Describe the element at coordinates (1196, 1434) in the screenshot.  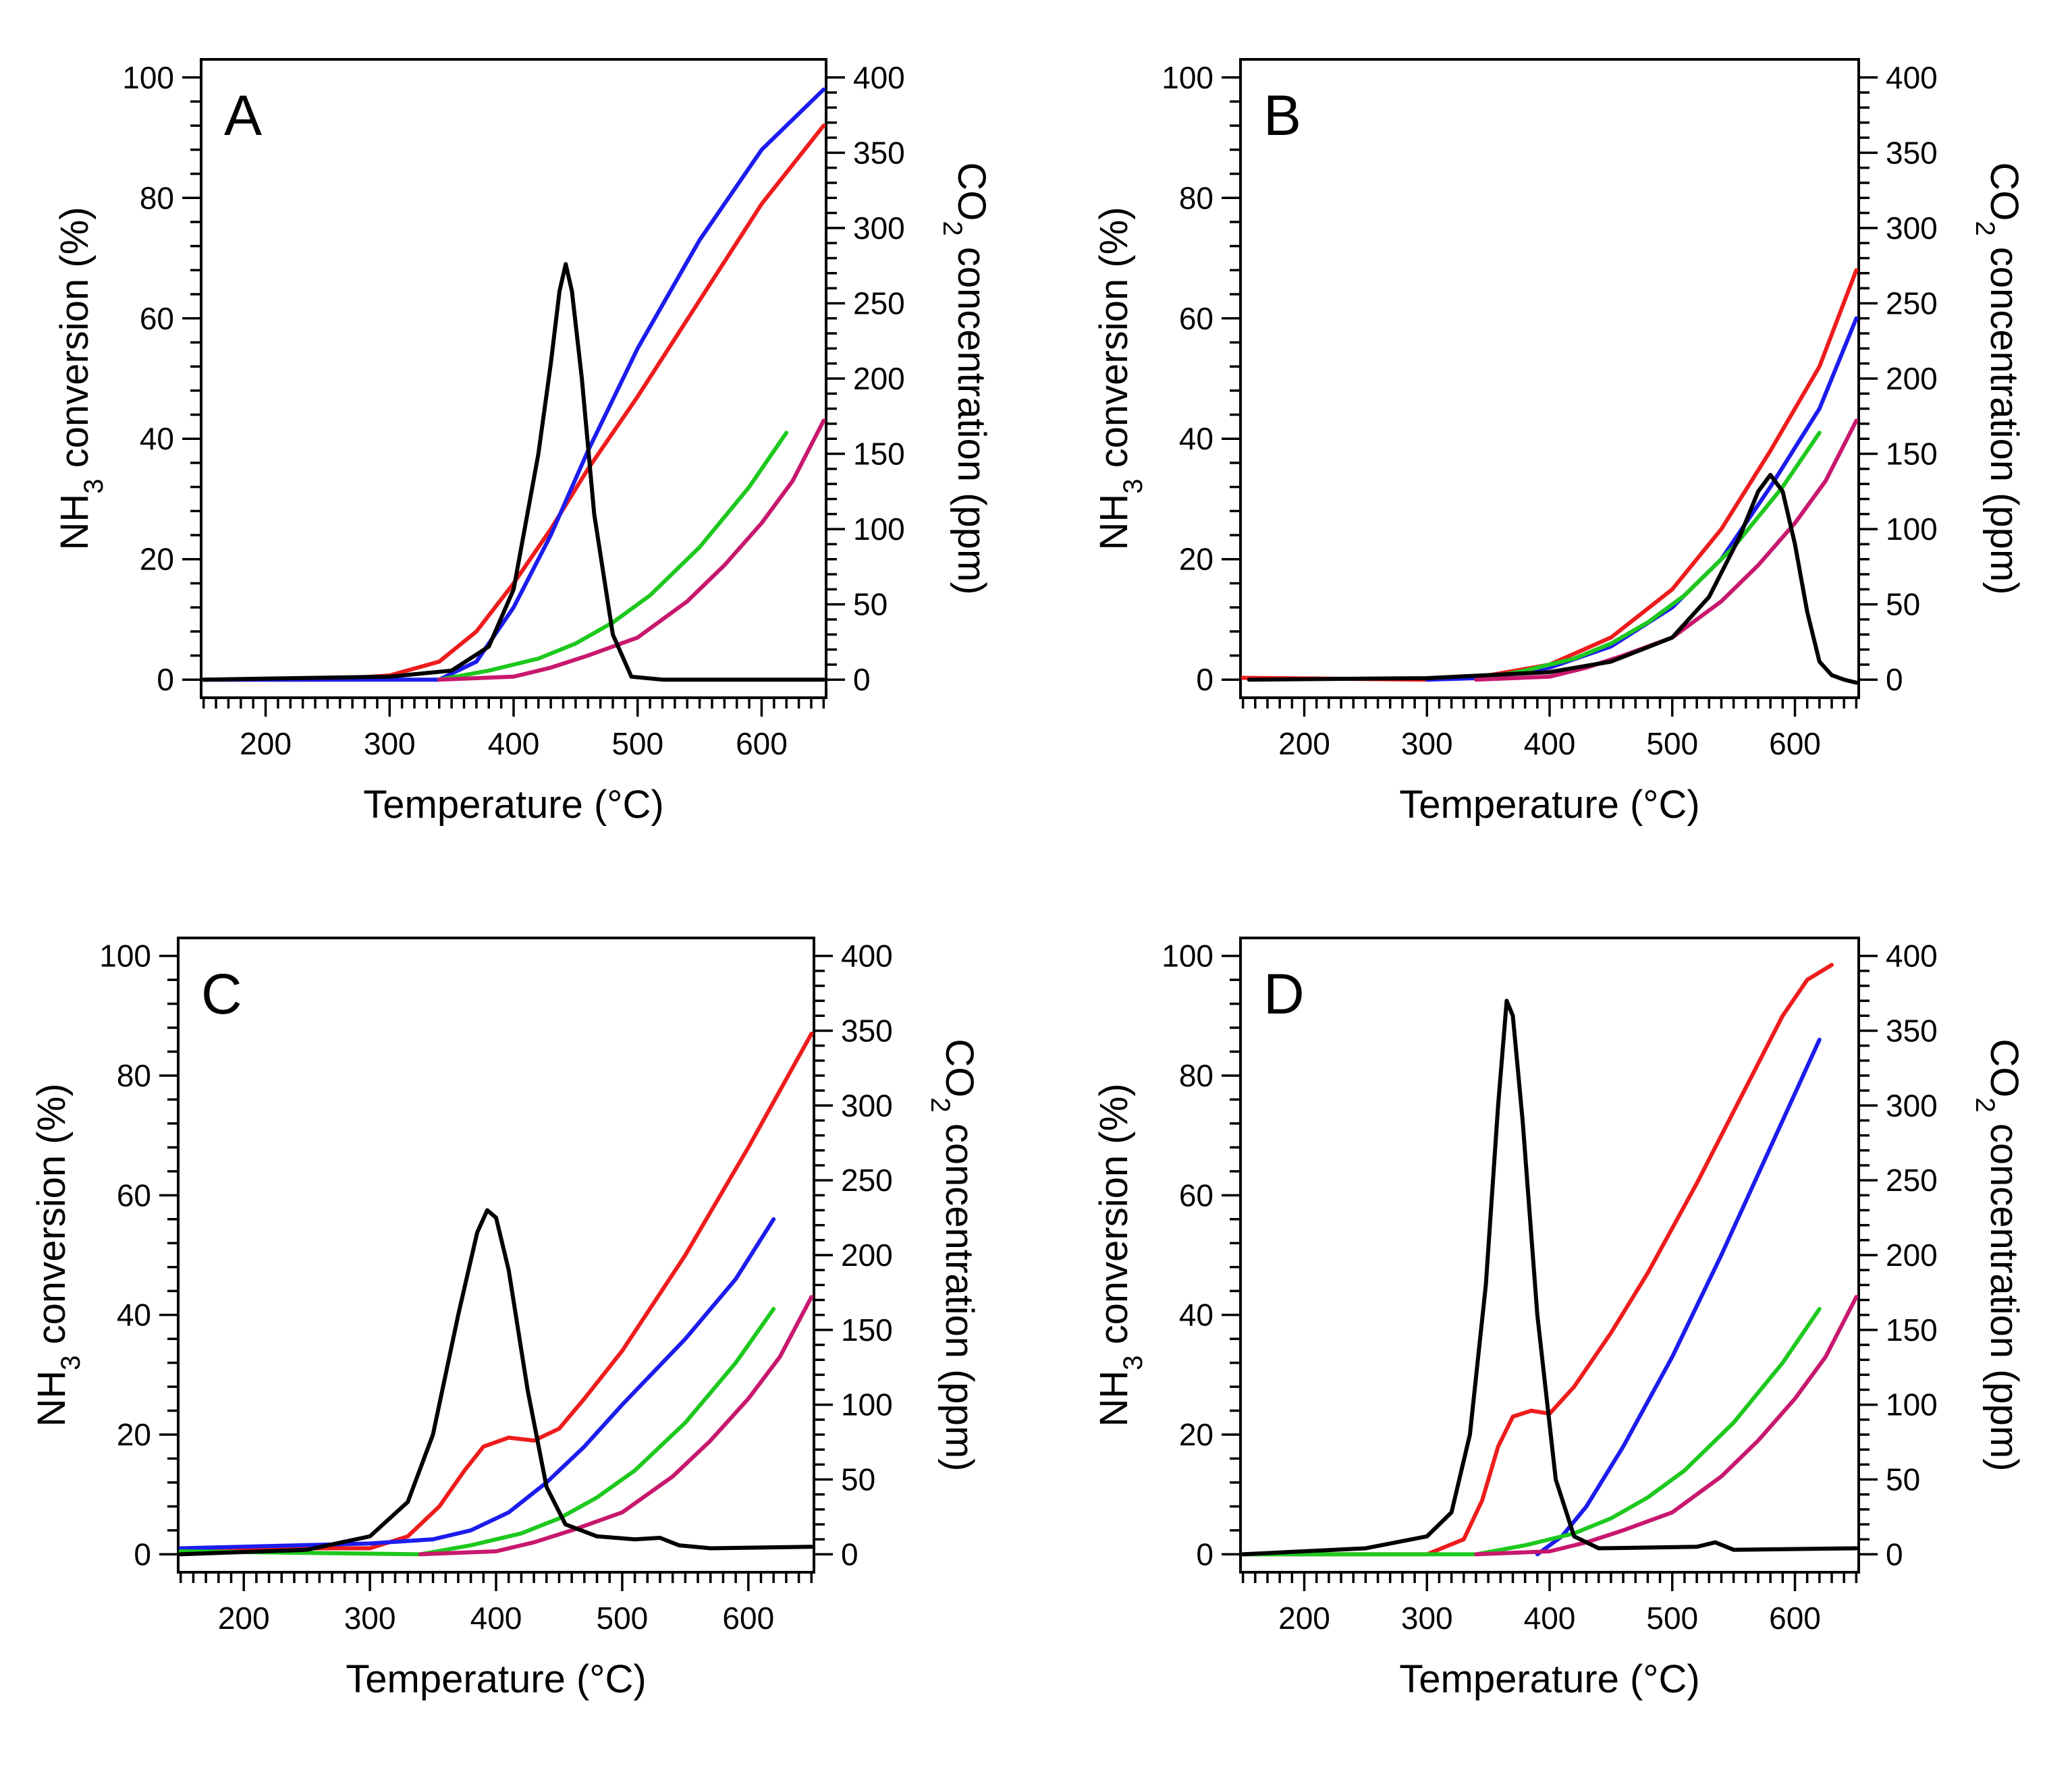
I see `y-left-tick-label: 20` at that location.